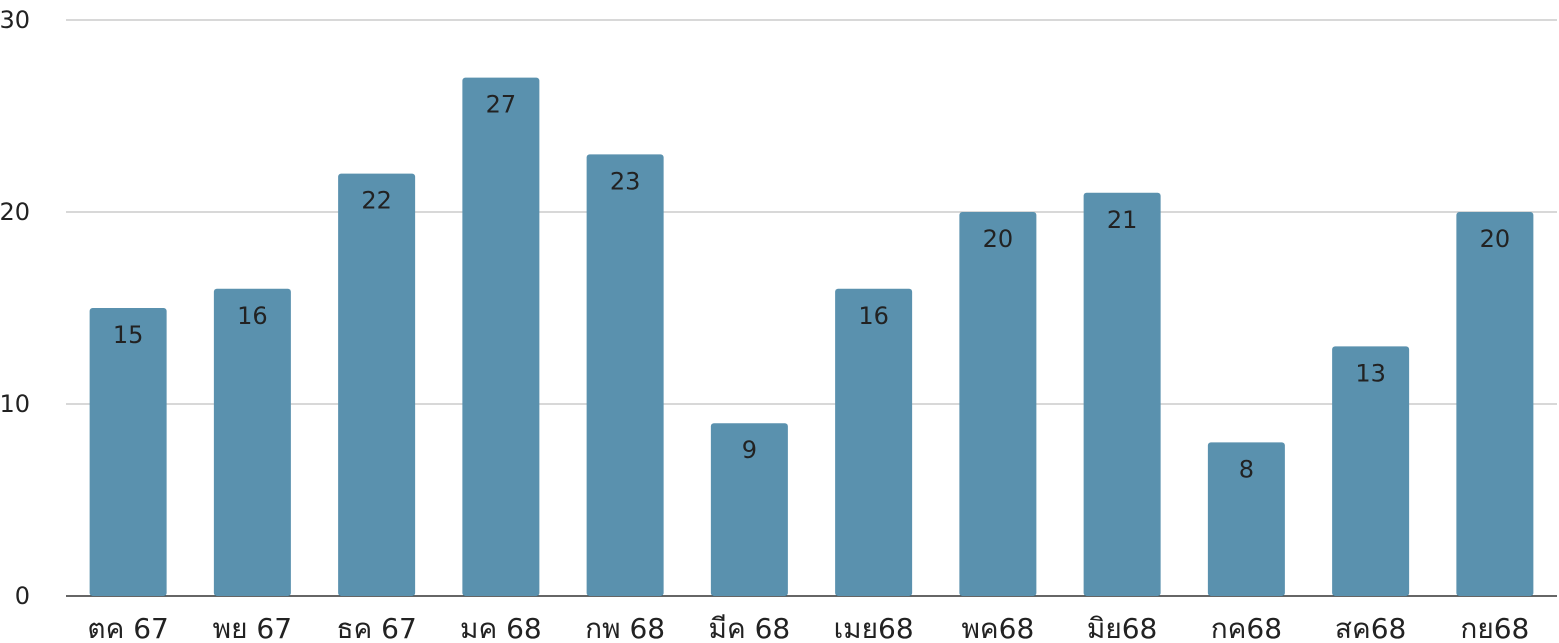 This screenshot has height=643, width=1559. I want to click on data-label: 22, so click(376, 201).